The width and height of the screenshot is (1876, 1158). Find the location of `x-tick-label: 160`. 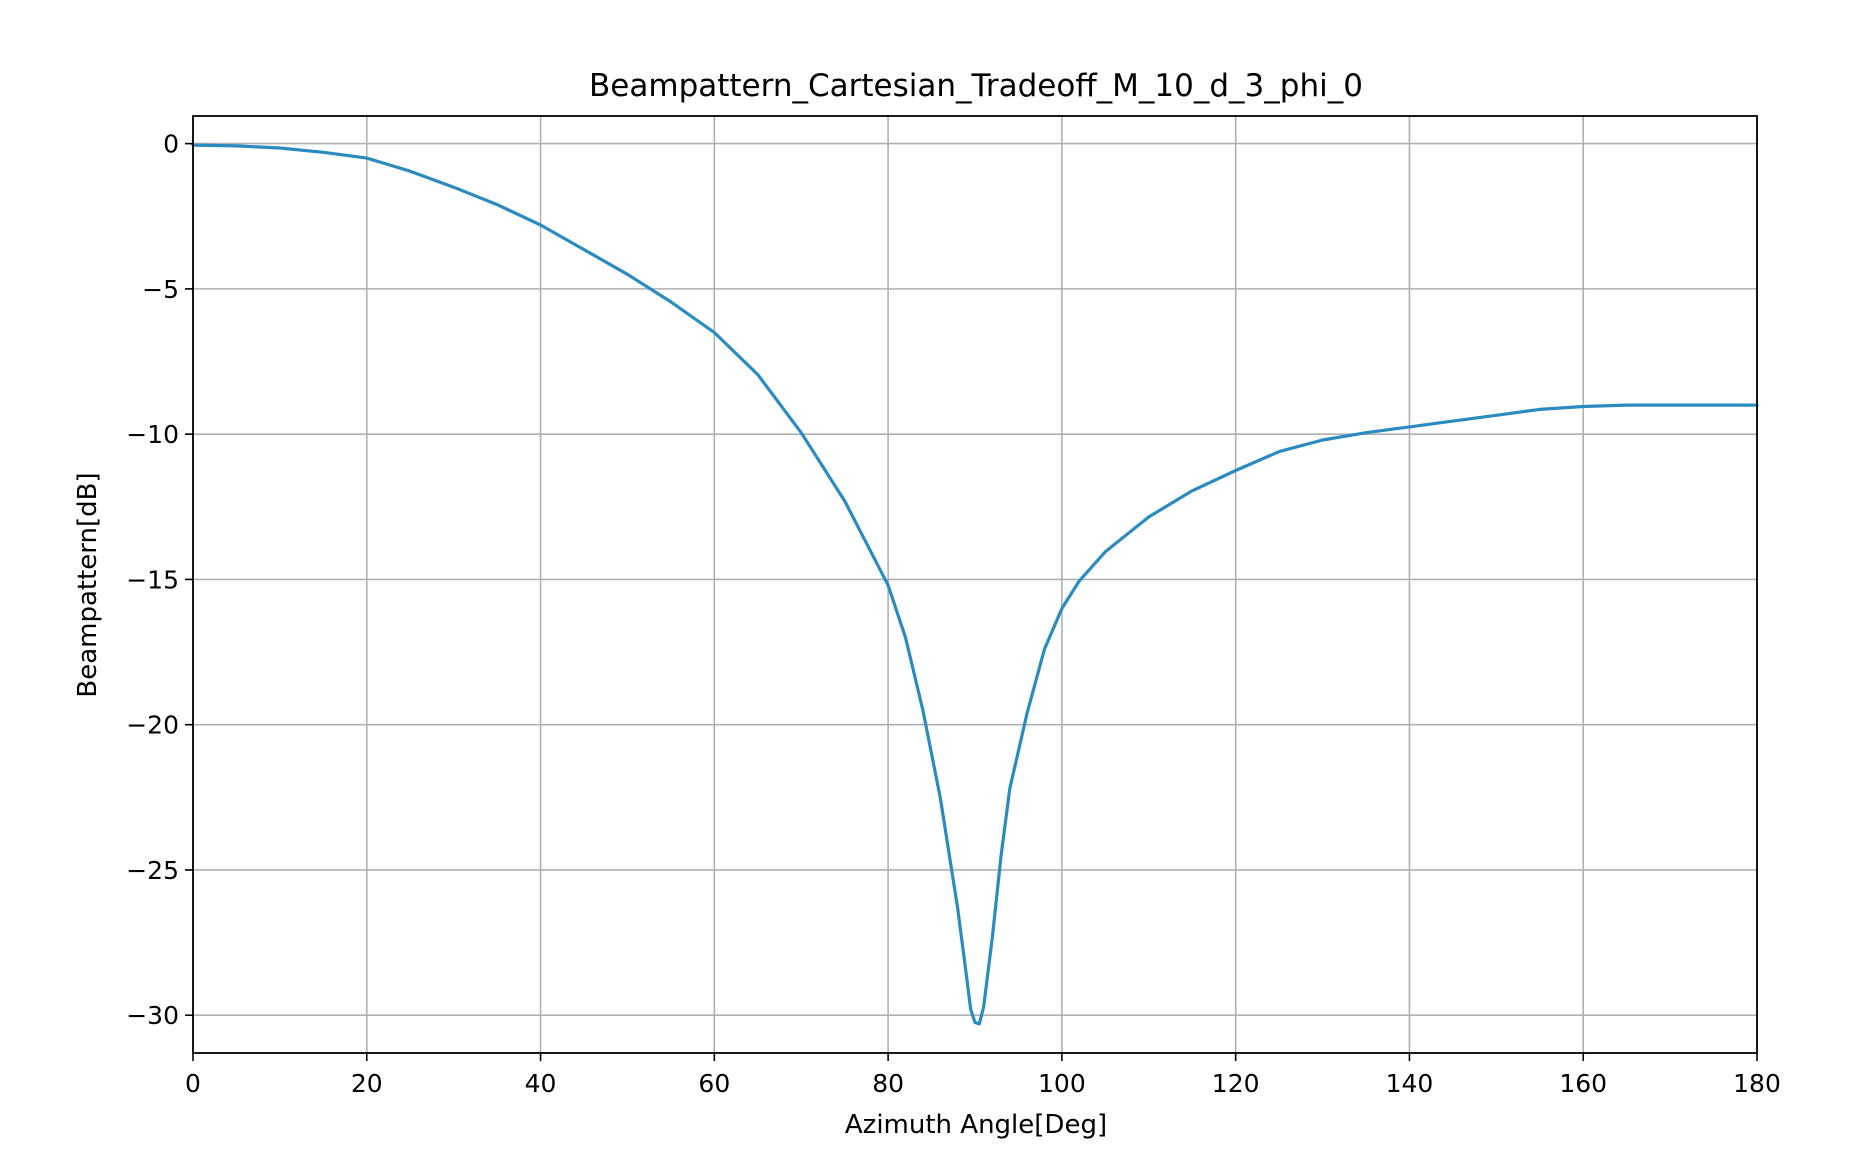

x-tick-label: 160 is located at coordinates (1583, 1083).